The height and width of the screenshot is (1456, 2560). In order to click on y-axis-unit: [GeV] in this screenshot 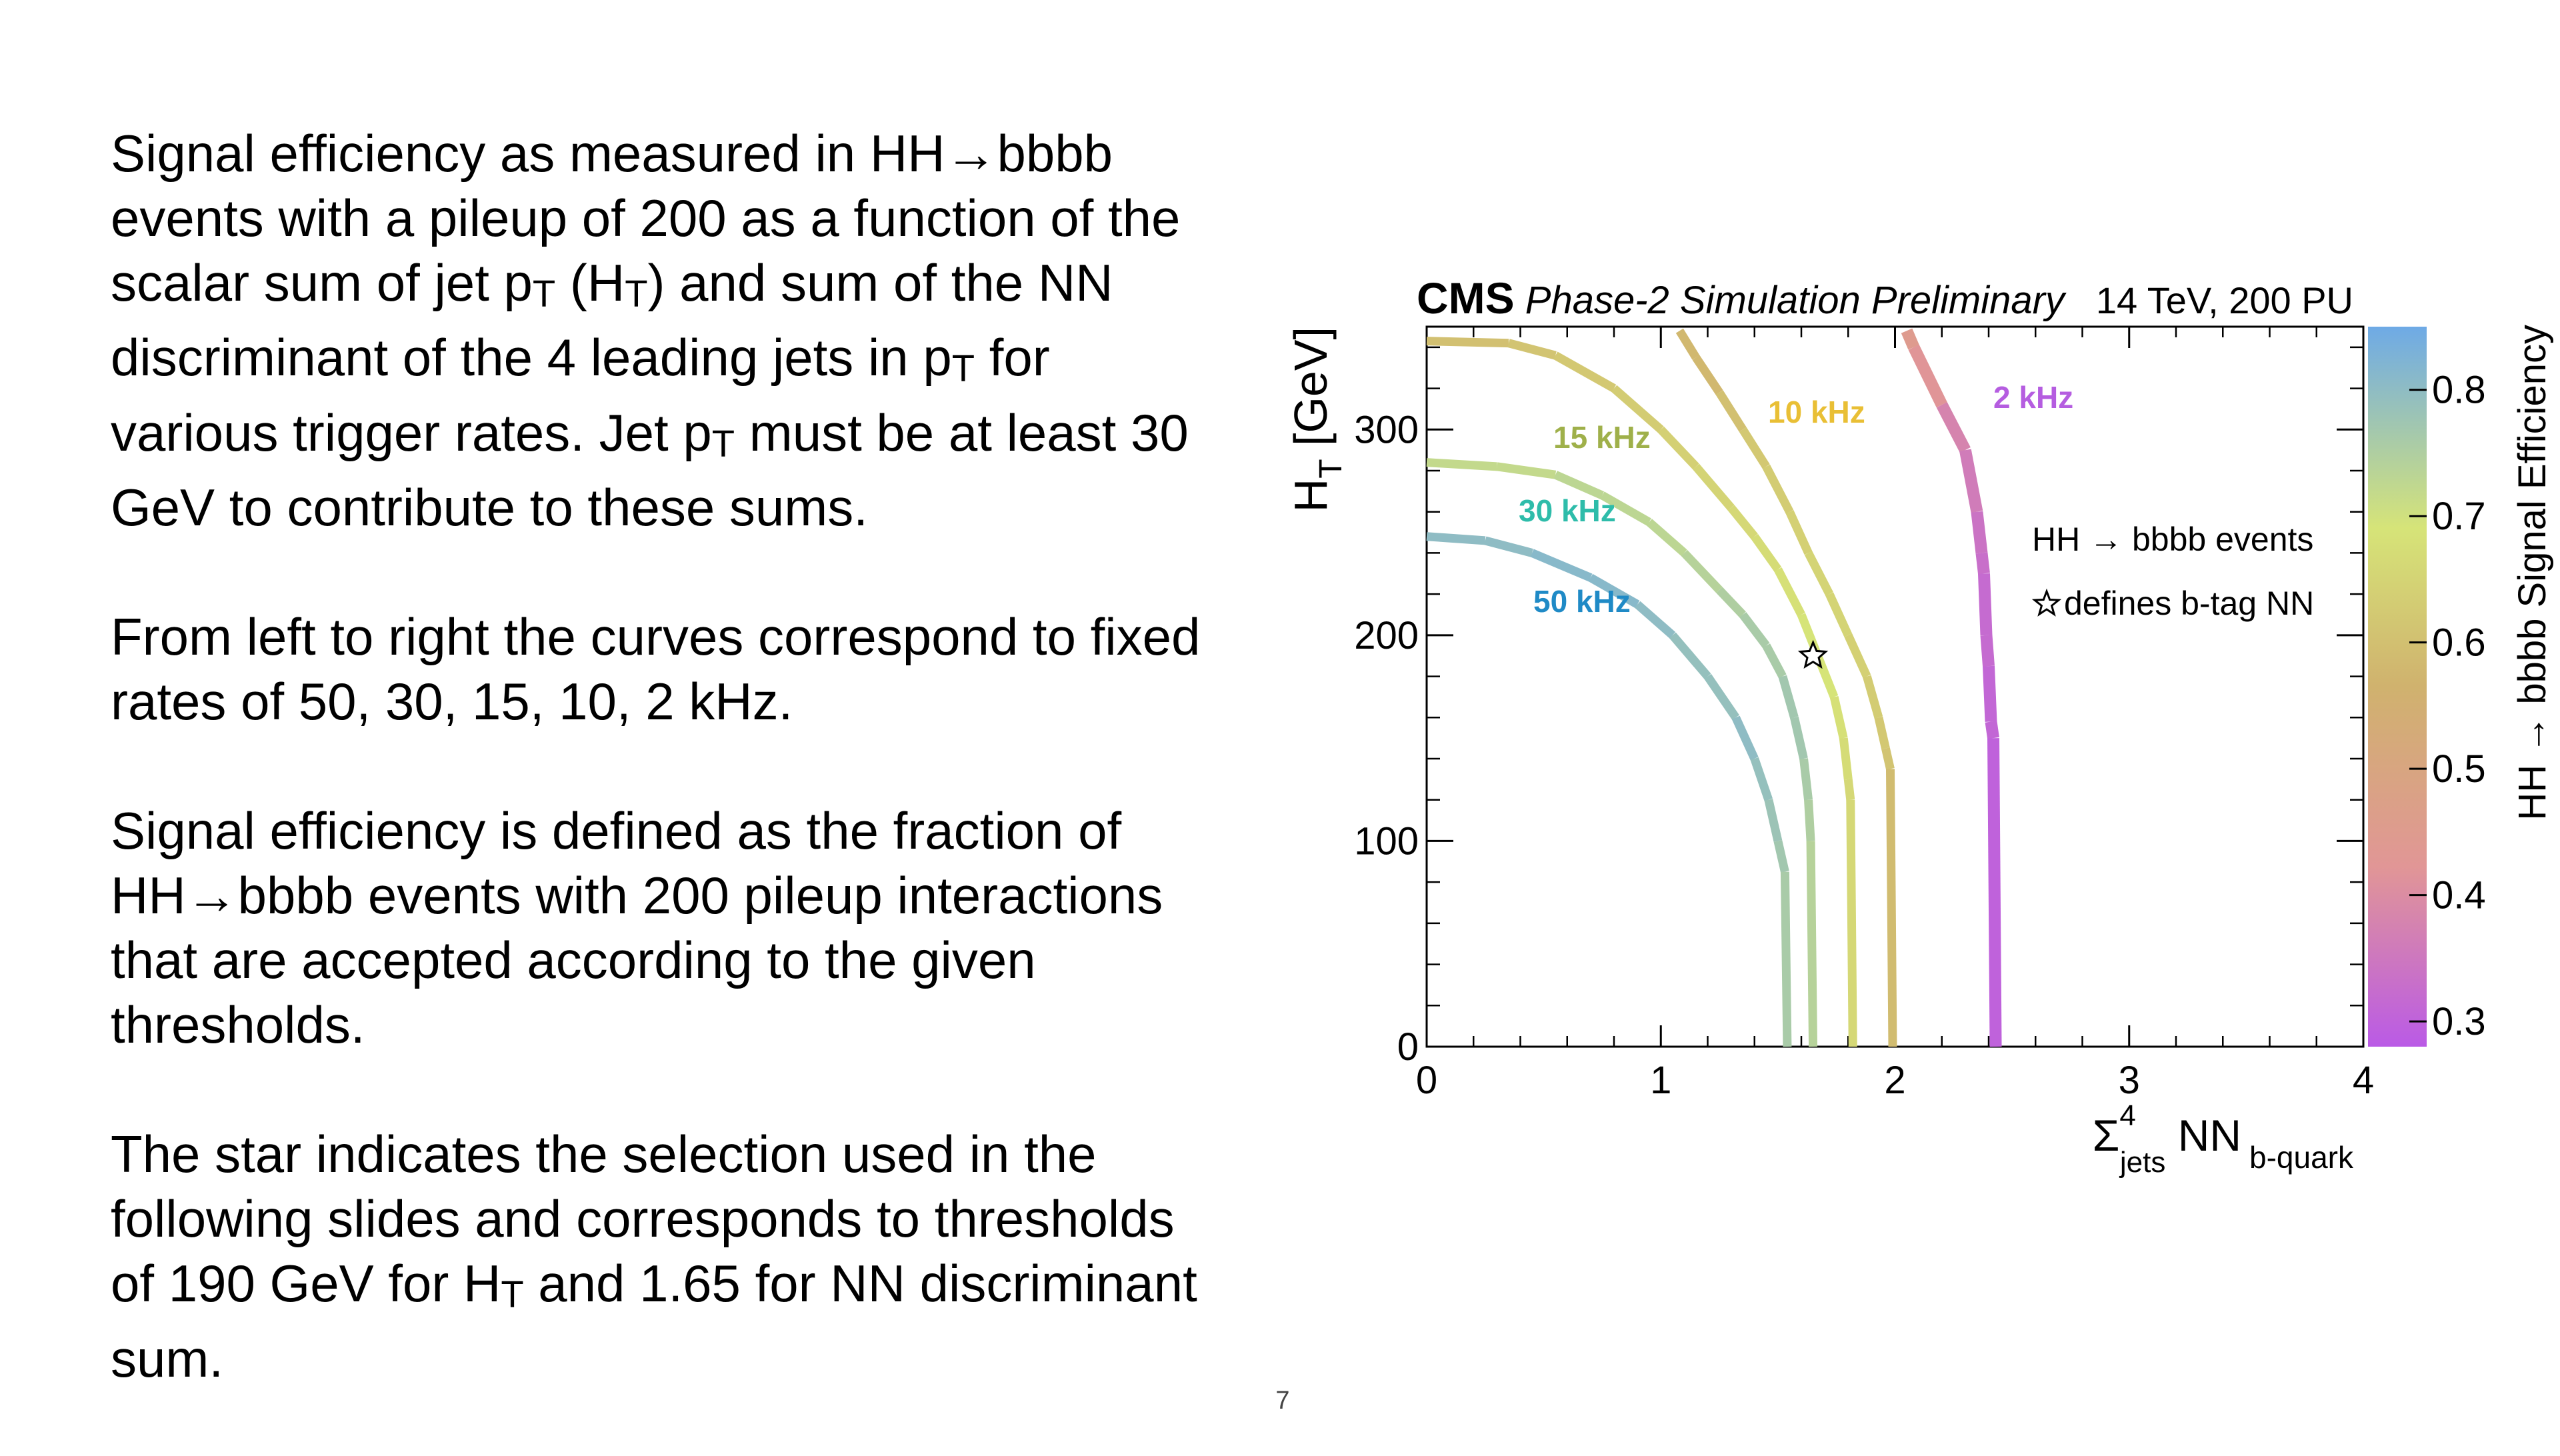, I will do `click(1311, 393)`.